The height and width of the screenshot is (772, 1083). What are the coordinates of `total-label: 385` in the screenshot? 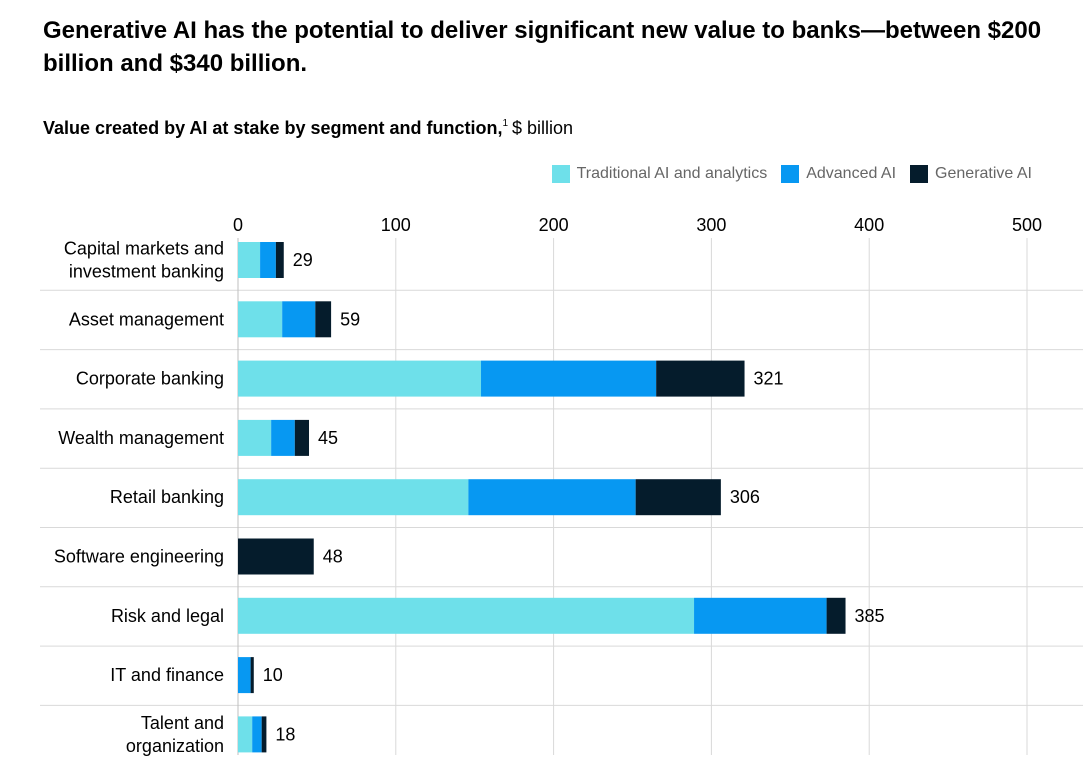 It's located at (870, 616).